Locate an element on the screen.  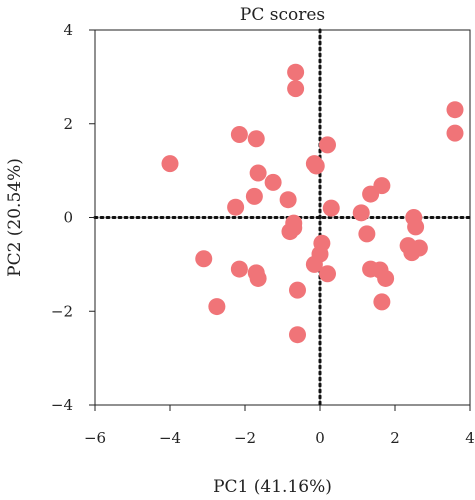
y-axis-ticks: −4 −2 0 2 4 is located at coordinates (73, 217).